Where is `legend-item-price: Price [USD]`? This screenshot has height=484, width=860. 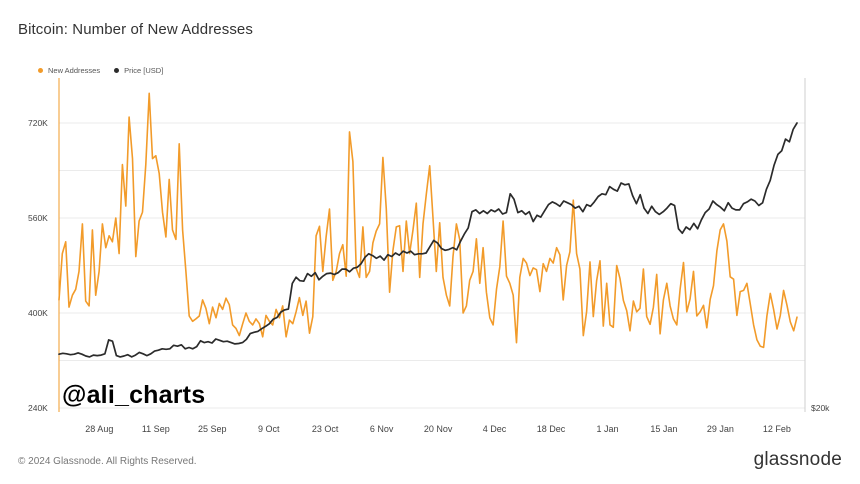 legend-item-price: Price [USD] is located at coordinates (138, 70).